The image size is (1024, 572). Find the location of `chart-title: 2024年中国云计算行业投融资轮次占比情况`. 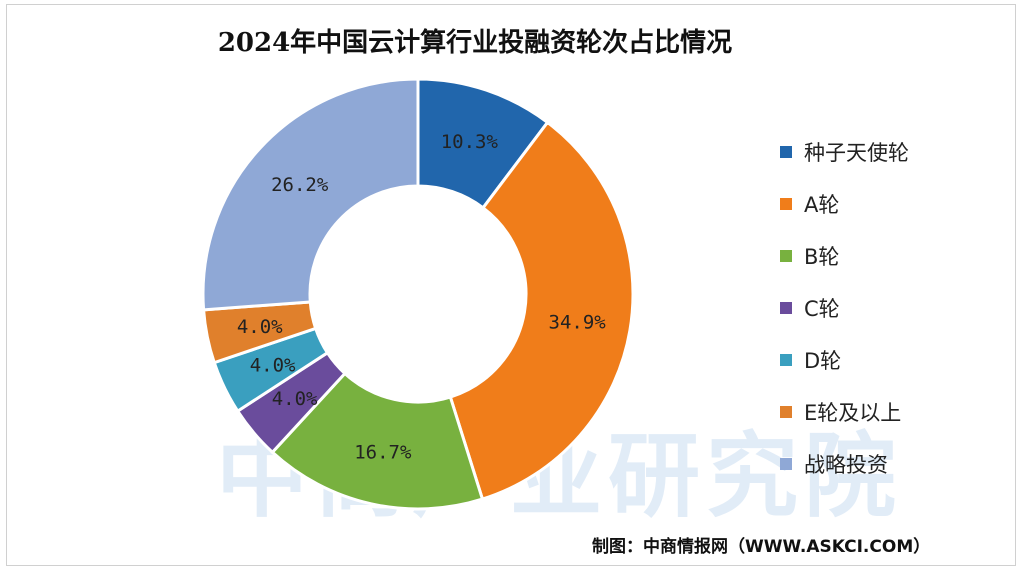

chart-title: 2024年中国云计算行业投融资轮次占比情况 is located at coordinates (475, 43).